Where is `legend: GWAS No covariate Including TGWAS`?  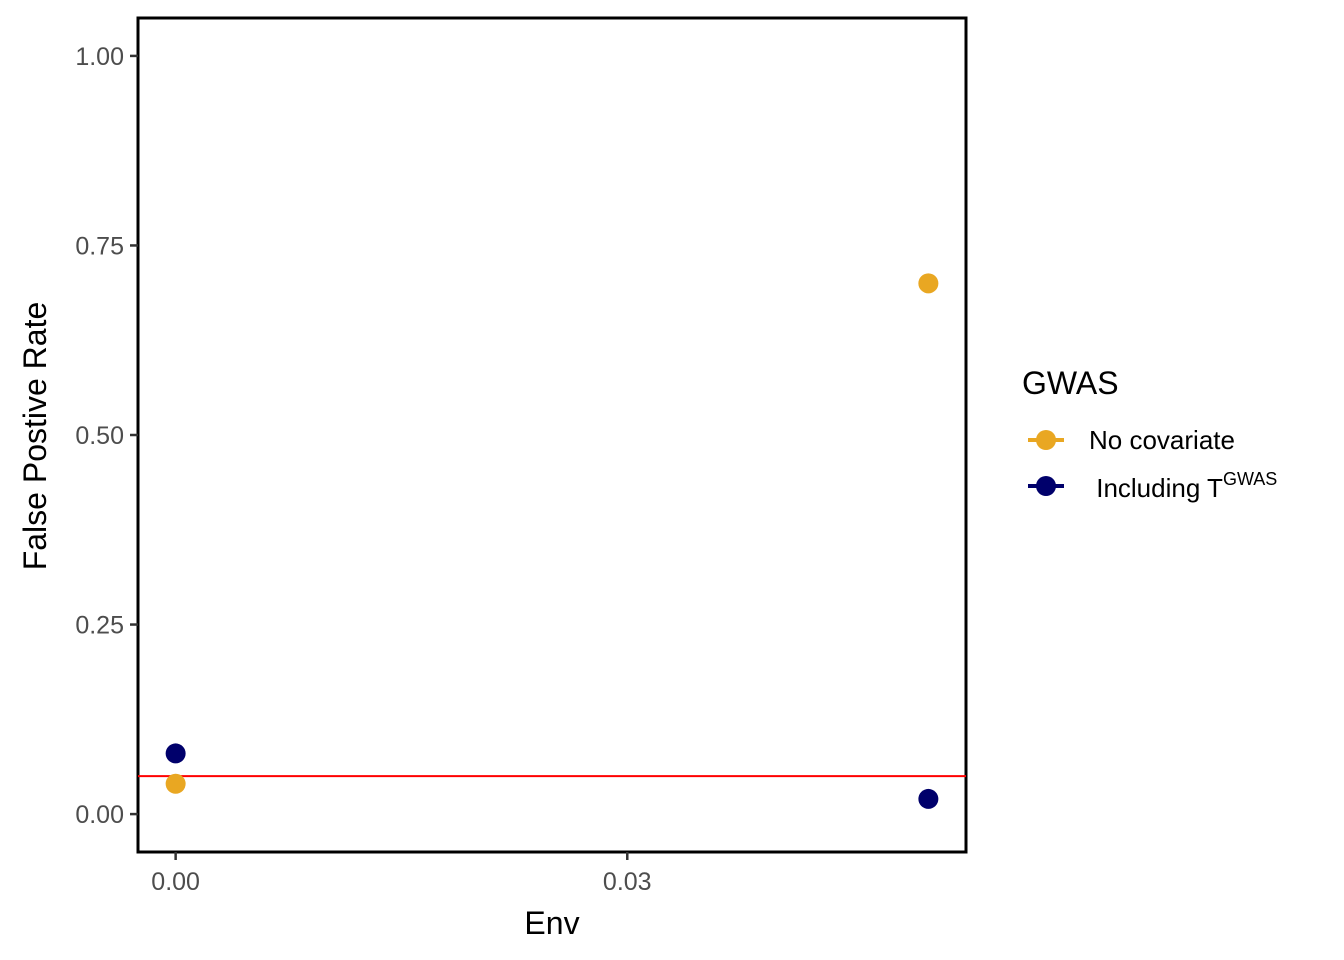
legend: GWAS No covariate Including TGWAS is located at coordinates (1149, 434).